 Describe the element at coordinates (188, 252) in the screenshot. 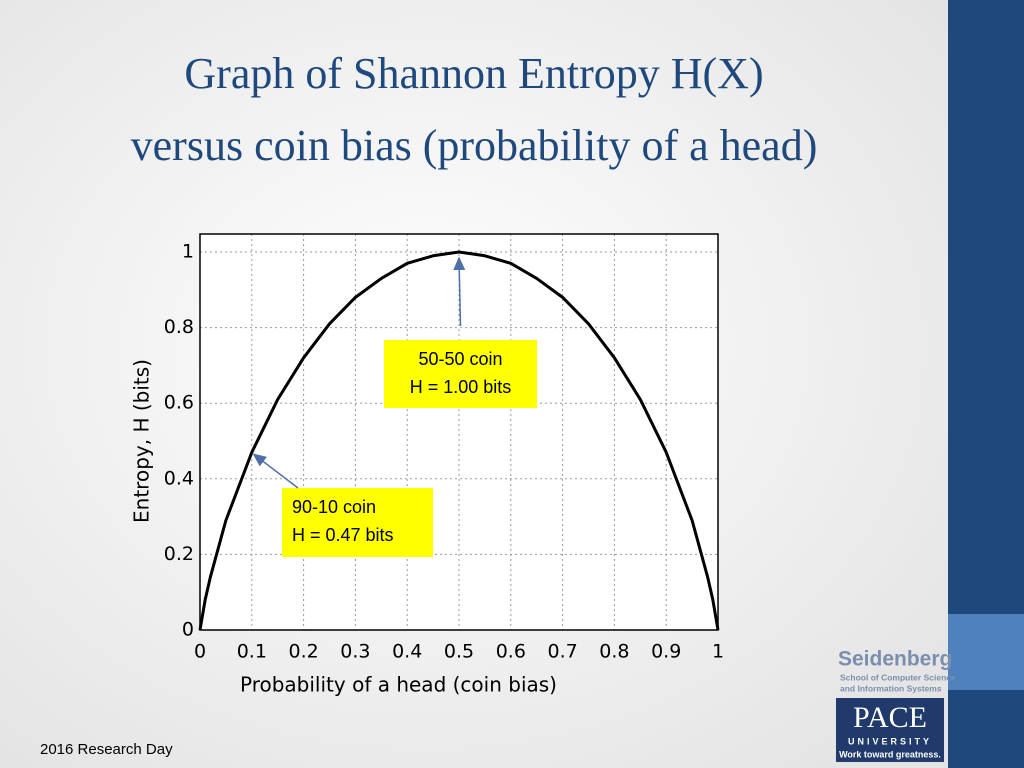

I see `y-tick-label: 1` at that location.